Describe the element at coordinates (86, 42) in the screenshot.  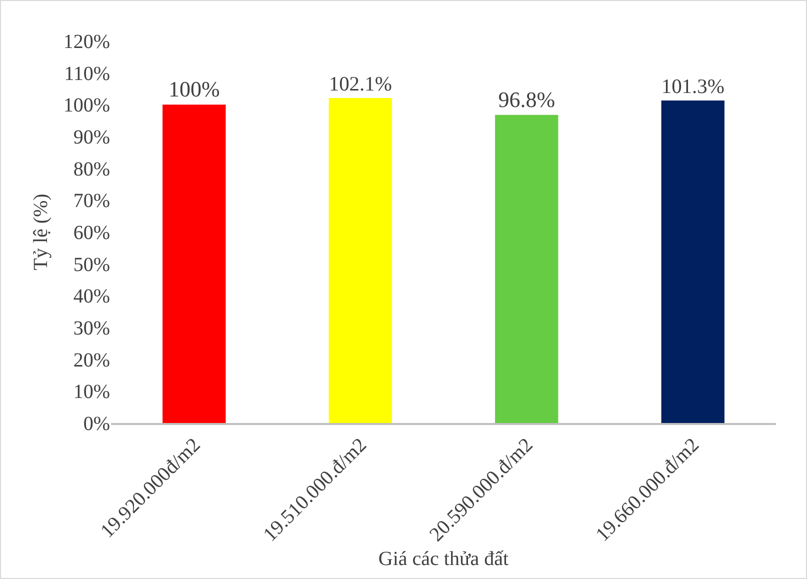
I see `y-tick-label: 120%` at that location.